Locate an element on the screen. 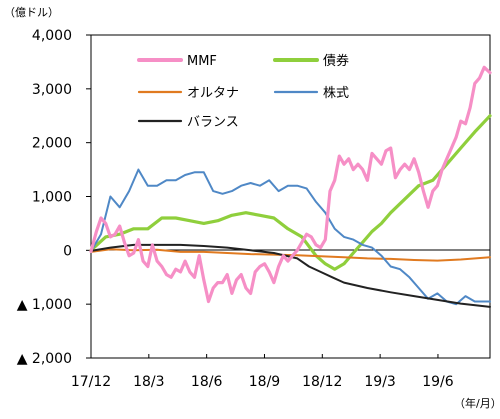  y-axis-ticks: 4,000 3,000 2,000 1,000 0 ▲ 1,000 ▲ 2,000 is located at coordinates (54, 197).